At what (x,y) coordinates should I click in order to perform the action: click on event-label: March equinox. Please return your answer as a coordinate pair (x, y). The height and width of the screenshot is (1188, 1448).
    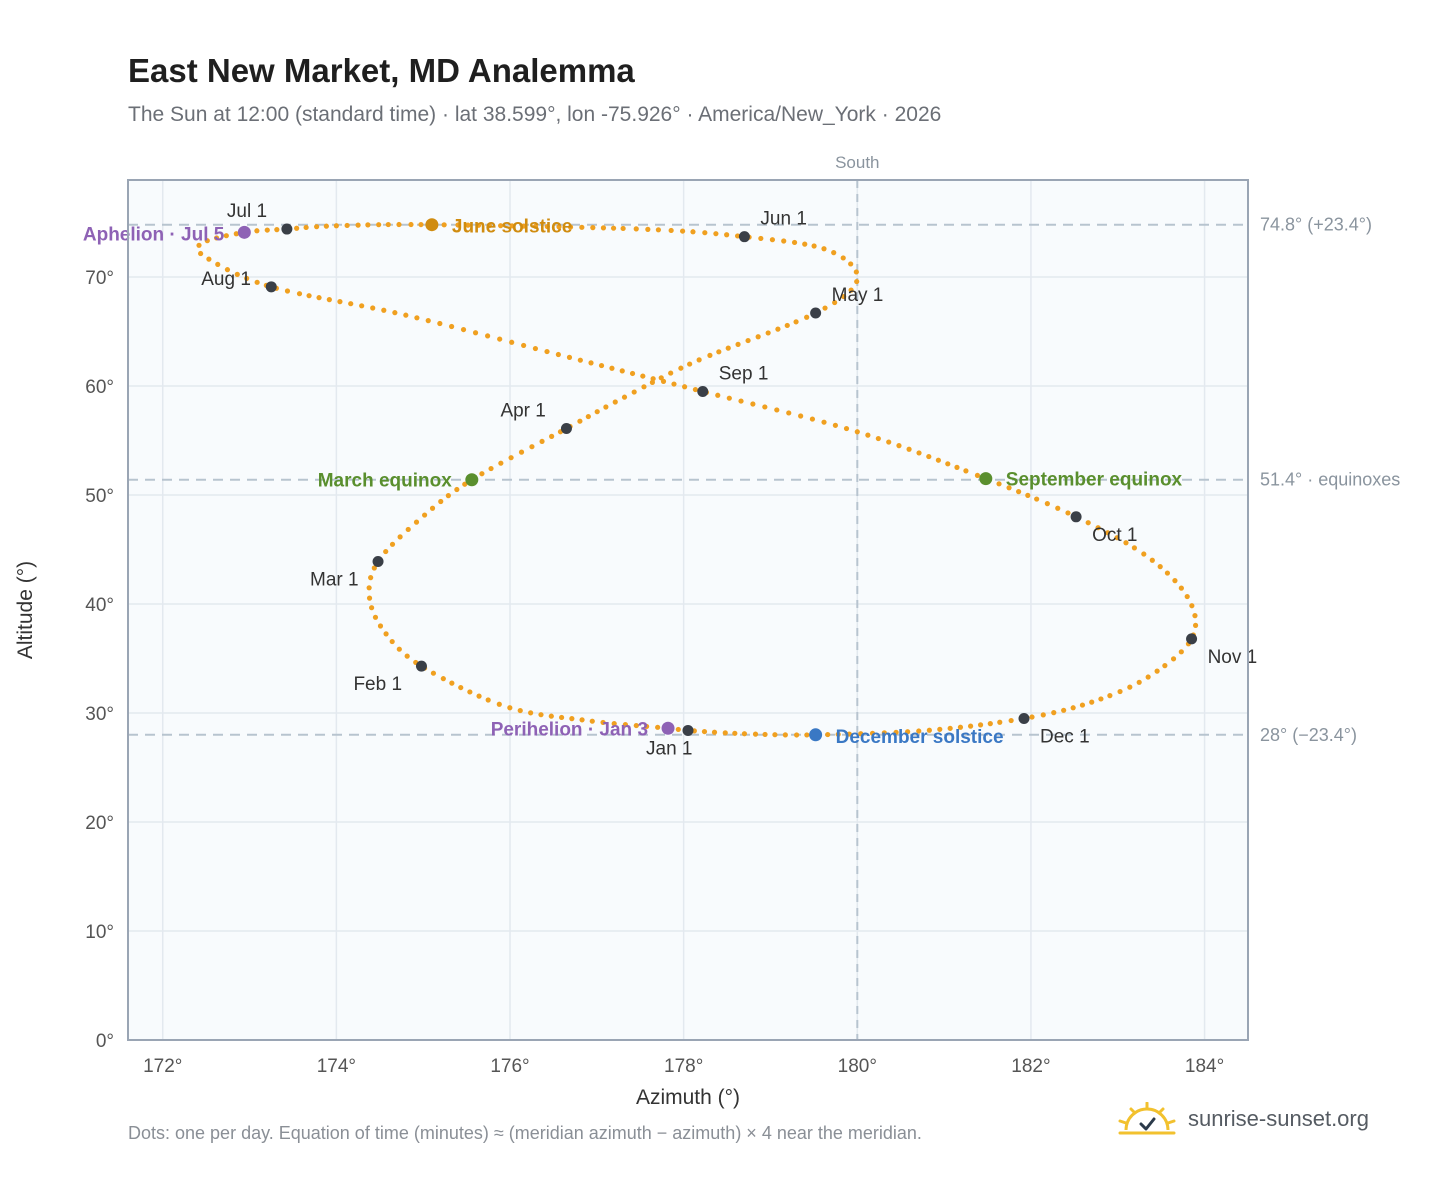
    Looking at the image, I should click on (385, 481).